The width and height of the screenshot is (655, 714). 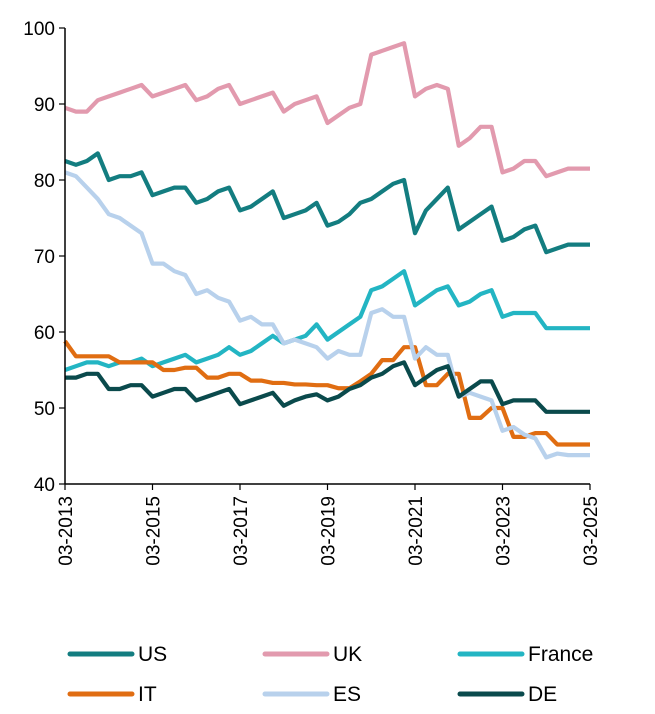 I want to click on y-tick-label: 70, so click(x=44, y=257).